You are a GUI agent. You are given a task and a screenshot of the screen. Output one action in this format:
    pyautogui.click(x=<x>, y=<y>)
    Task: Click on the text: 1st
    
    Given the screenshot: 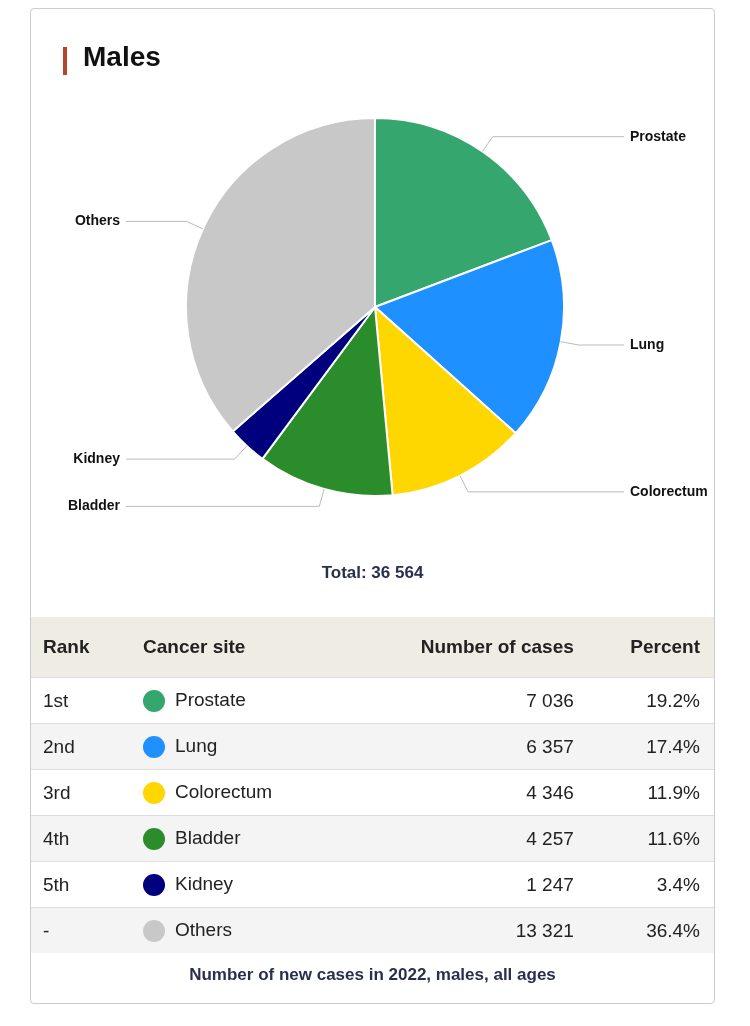 What is the action you would take?
    pyautogui.click(x=86, y=700)
    